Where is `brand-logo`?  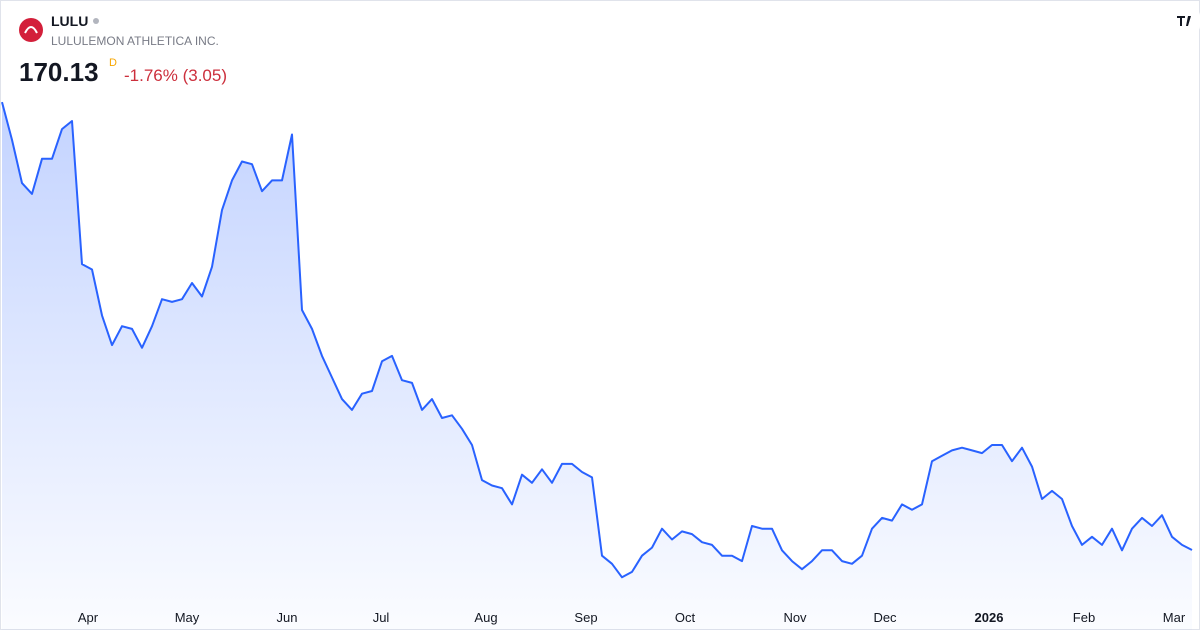 brand-logo is located at coordinates (1184, 21).